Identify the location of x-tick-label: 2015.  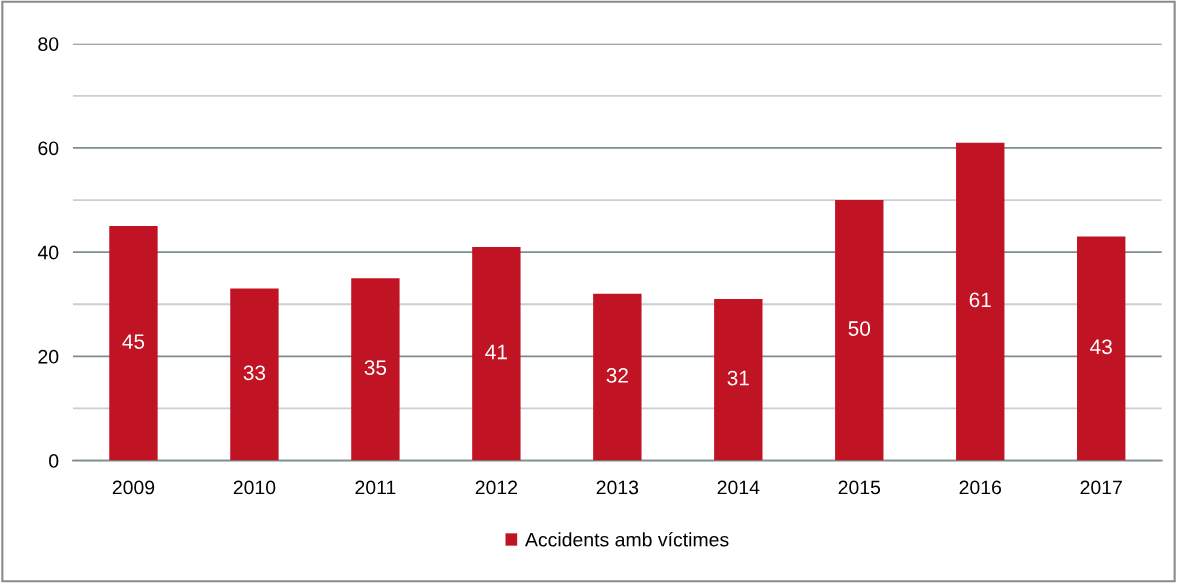
(859, 487).